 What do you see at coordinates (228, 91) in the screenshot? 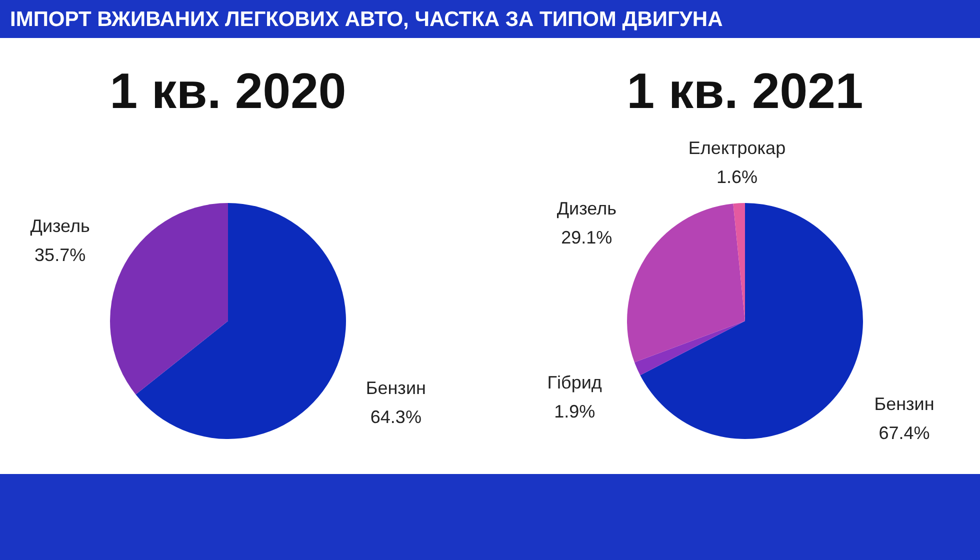
I see `chart-subtitle: 1 кв. 2020` at bounding box center [228, 91].